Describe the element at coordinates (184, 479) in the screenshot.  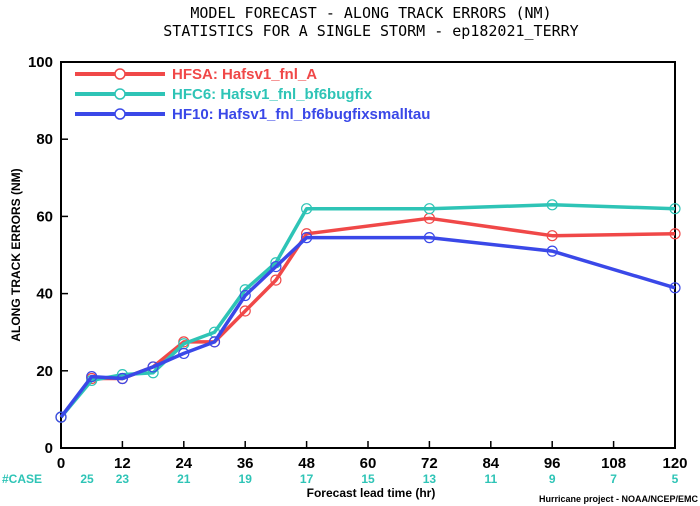
I see `case-count: 21` at that location.